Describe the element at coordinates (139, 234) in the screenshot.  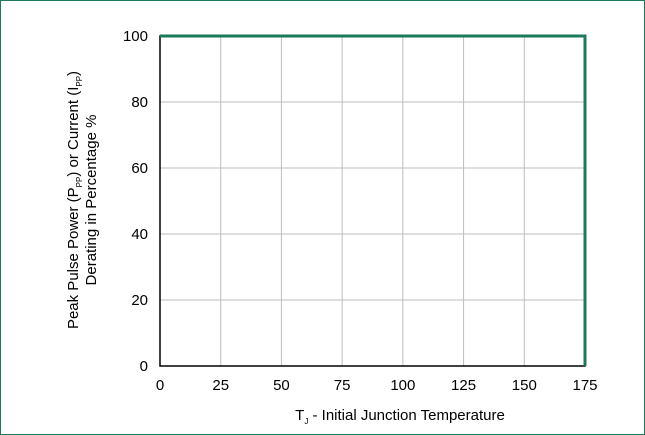
I see `y-tick-label: 40` at that location.